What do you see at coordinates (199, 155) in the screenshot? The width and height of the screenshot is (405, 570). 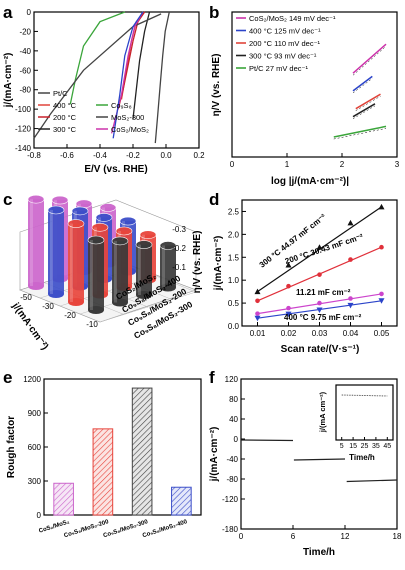 I see `panel-a-x-tick-label: 0.2` at bounding box center [199, 155].